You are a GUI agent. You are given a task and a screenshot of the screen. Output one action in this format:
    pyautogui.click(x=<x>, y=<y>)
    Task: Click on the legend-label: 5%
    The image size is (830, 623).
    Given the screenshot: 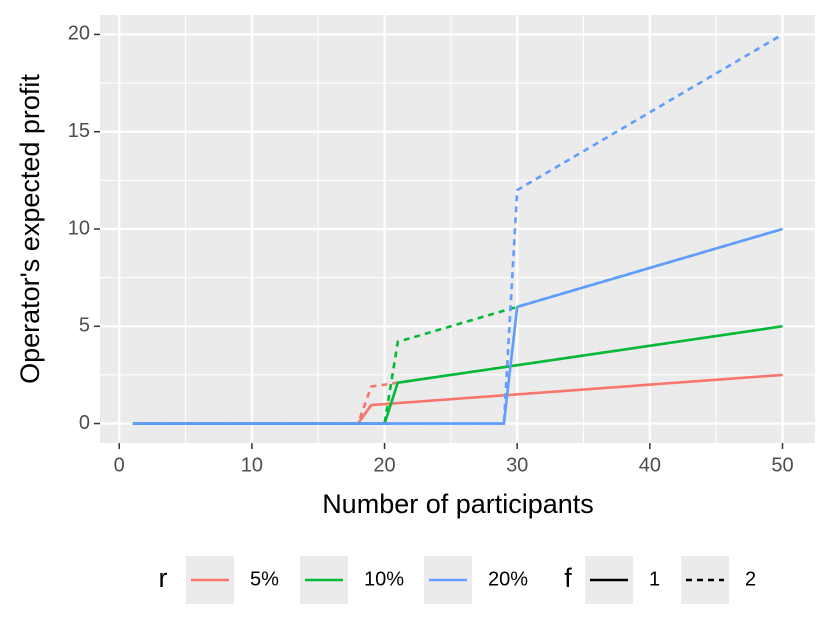 What is the action you would take?
    pyautogui.click(x=264, y=579)
    